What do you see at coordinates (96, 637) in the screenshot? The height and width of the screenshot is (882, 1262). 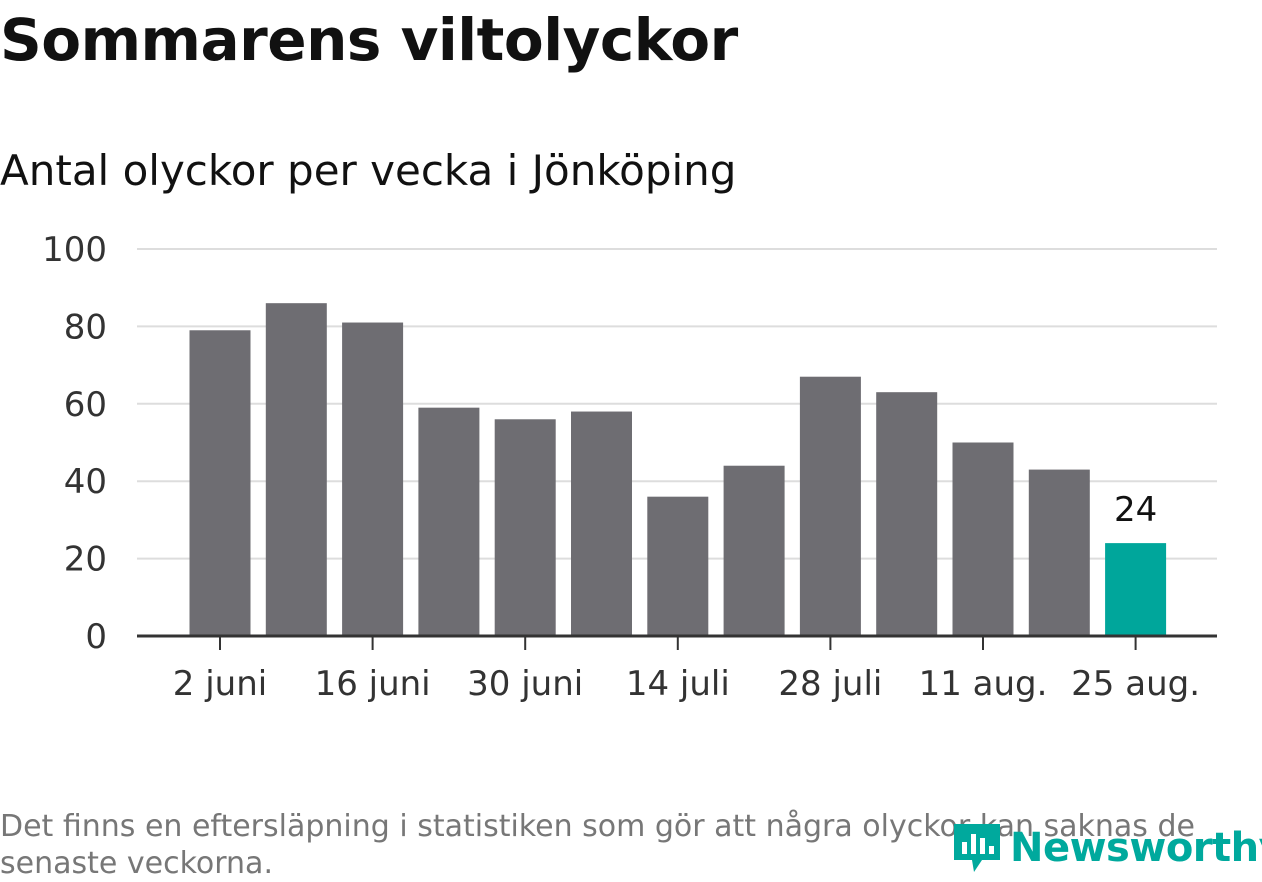 I see `y-tick-label: 0` at bounding box center [96, 637].